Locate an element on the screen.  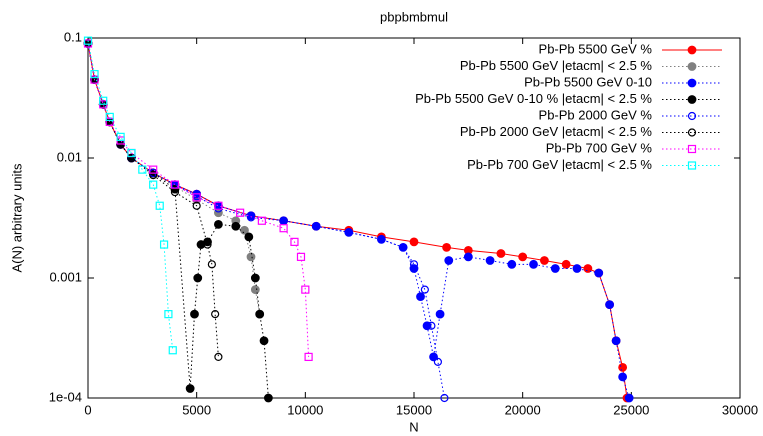
x-tick-label: 20000 is located at coordinates (523, 409).